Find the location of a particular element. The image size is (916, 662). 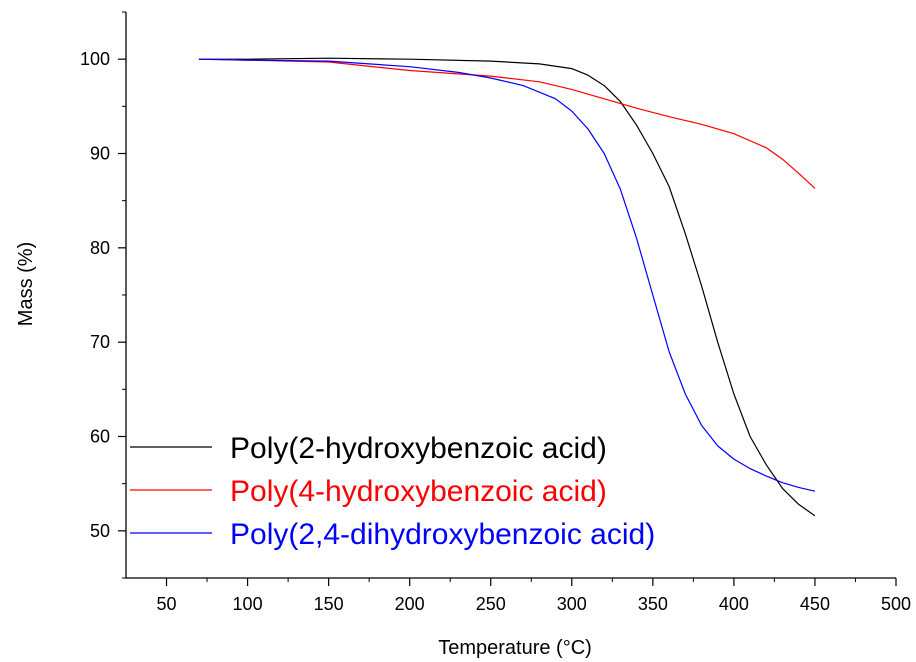

y-tick-label: 70 is located at coordinates (100, 342).